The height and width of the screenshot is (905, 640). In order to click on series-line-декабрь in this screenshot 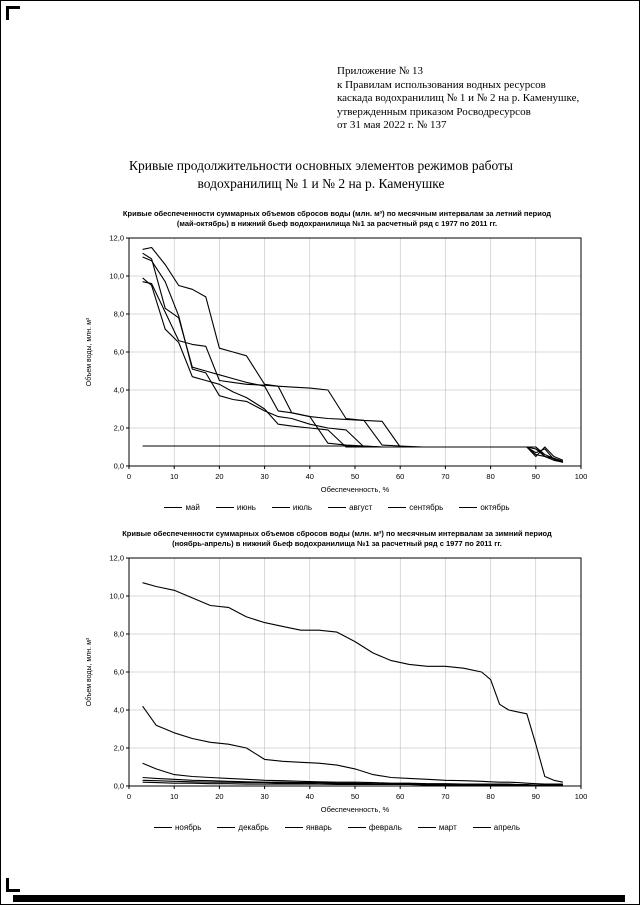, I will do `click(352, 745)`.